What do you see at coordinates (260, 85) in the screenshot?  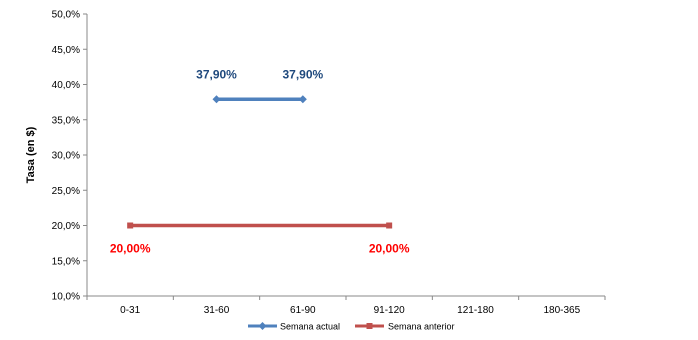 I see `series-semana-actual: 37,90% 37,90%` at bounding box center [260, 85].